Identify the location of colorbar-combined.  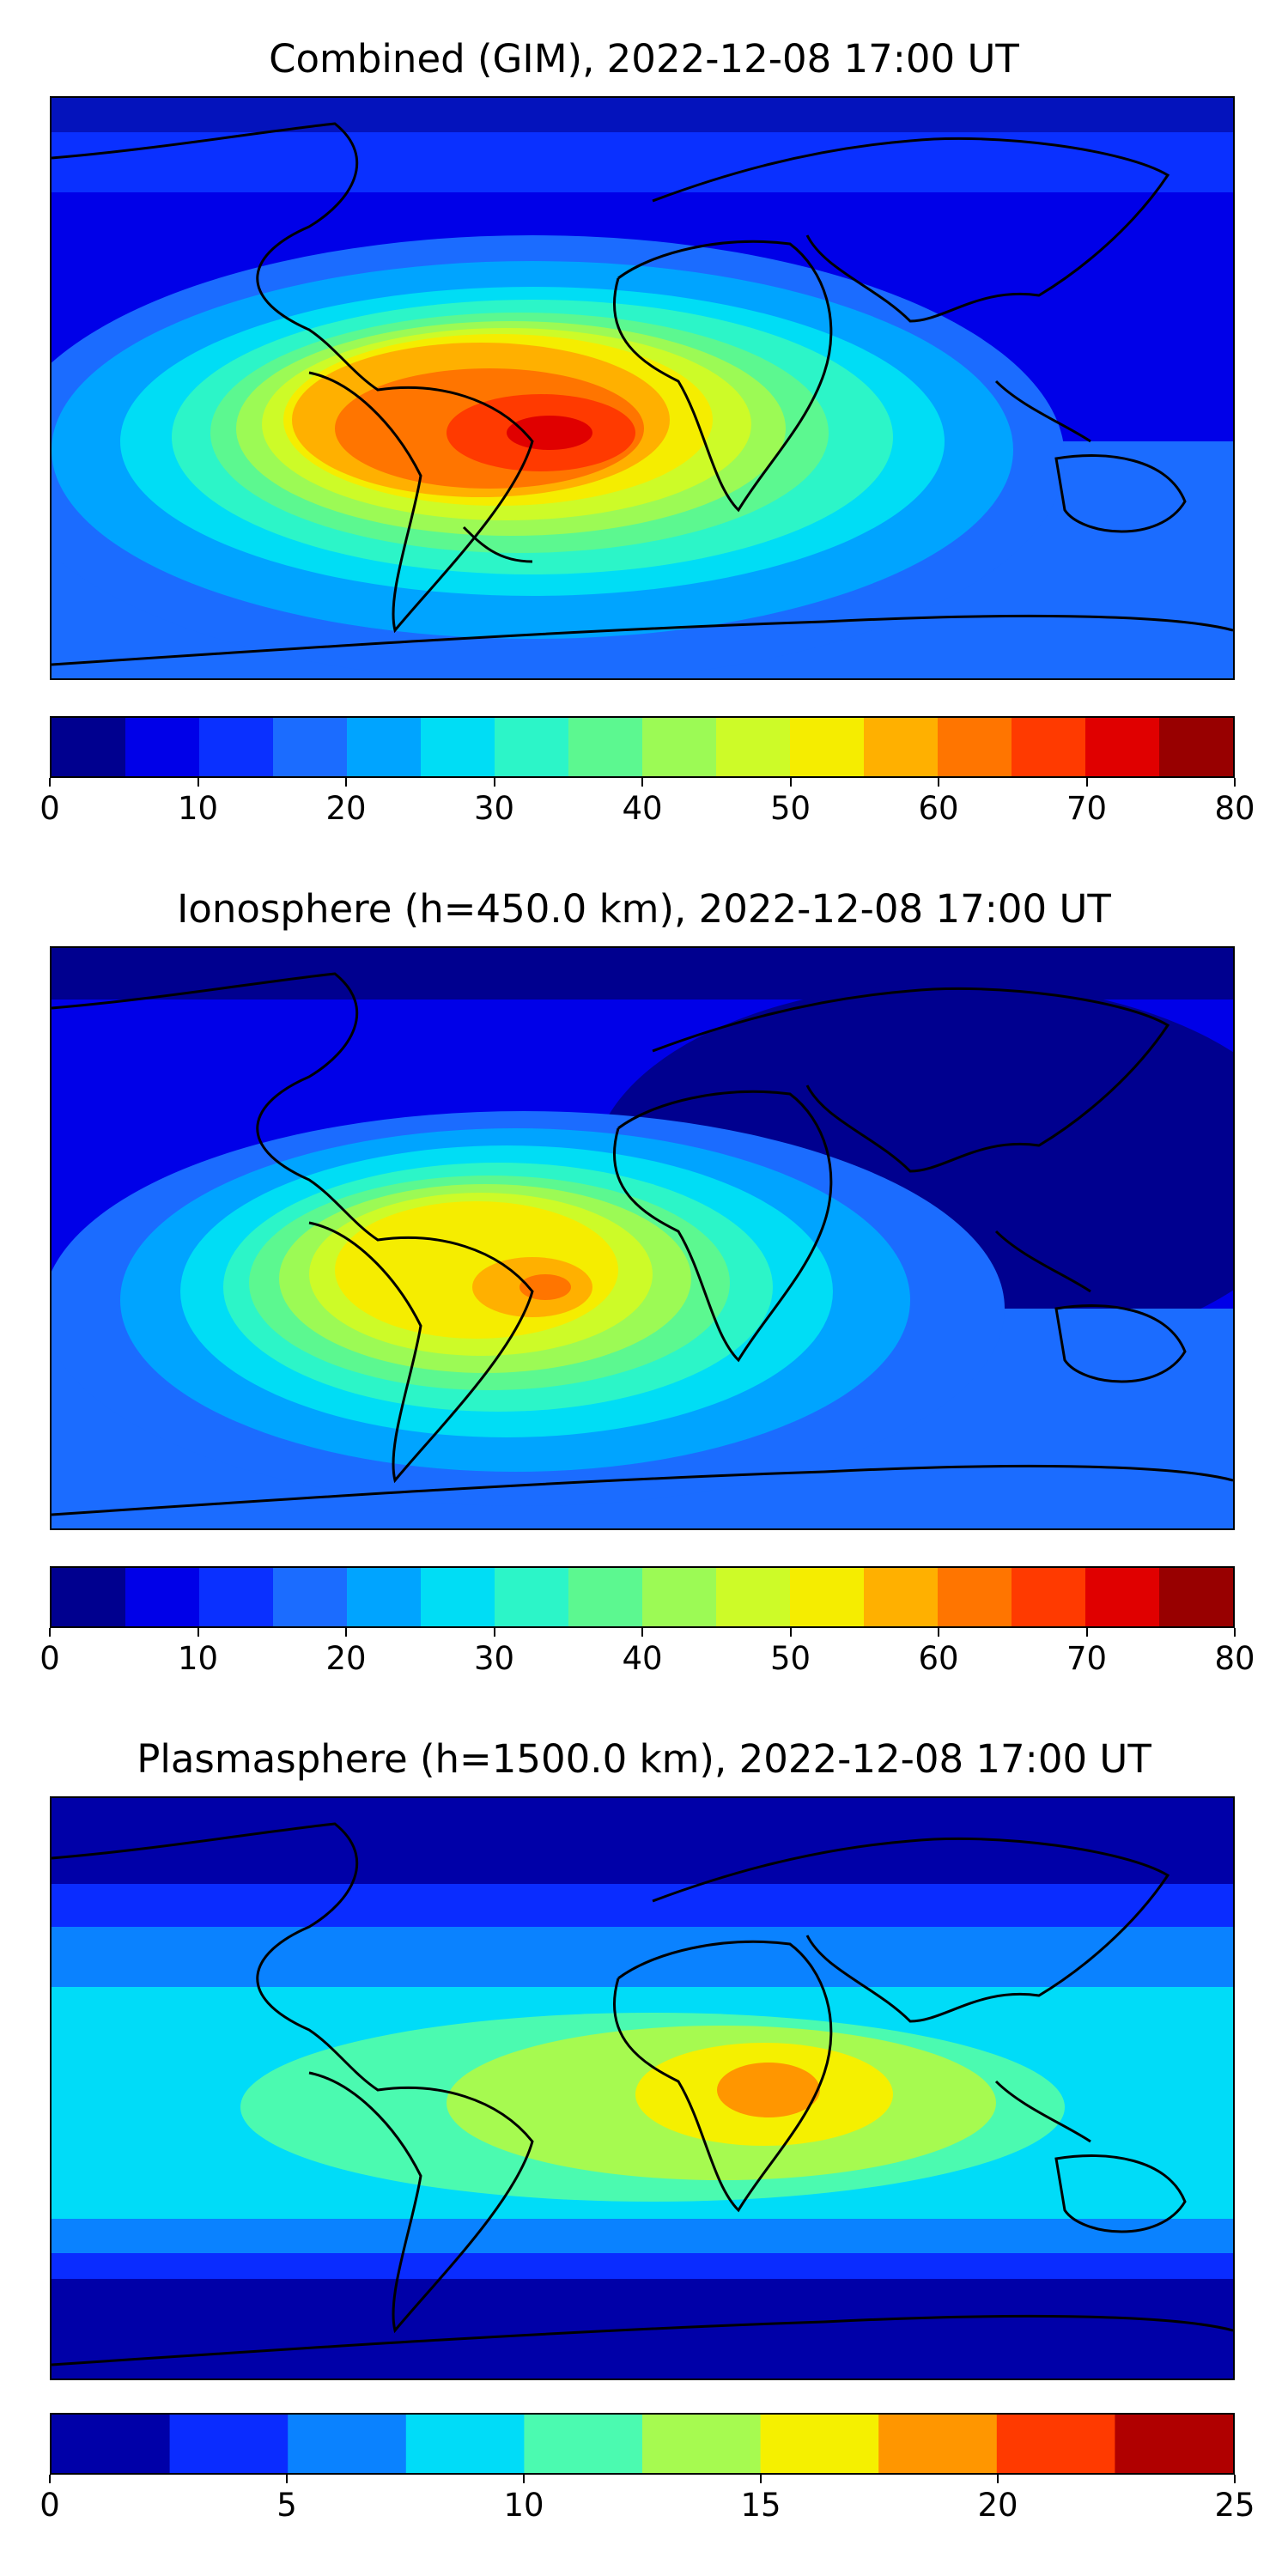
(642, 747).